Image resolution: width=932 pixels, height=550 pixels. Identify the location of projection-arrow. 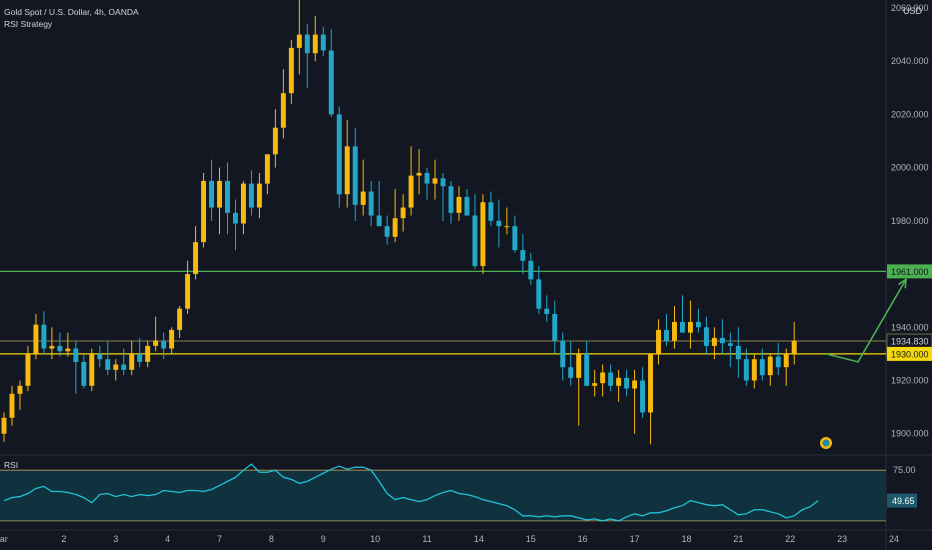
(866, 320).